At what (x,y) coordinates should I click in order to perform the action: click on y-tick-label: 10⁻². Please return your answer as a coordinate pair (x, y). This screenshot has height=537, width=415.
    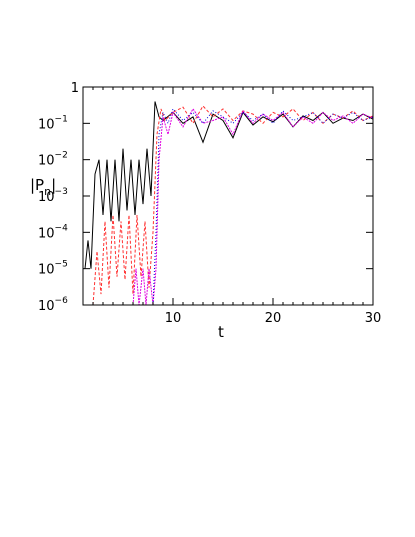
    Looking at the image, I should click on (53, 160).